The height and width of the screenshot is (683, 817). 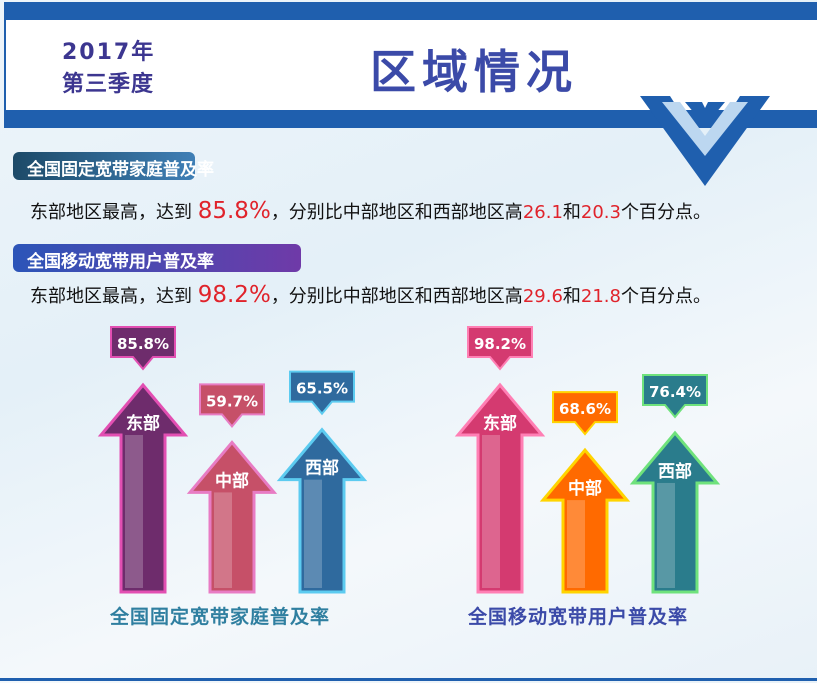 What do you see at coordinates (542, 296) in the screenshot?
I see `diff-value: 29.6` at bounding box center [542, 296].